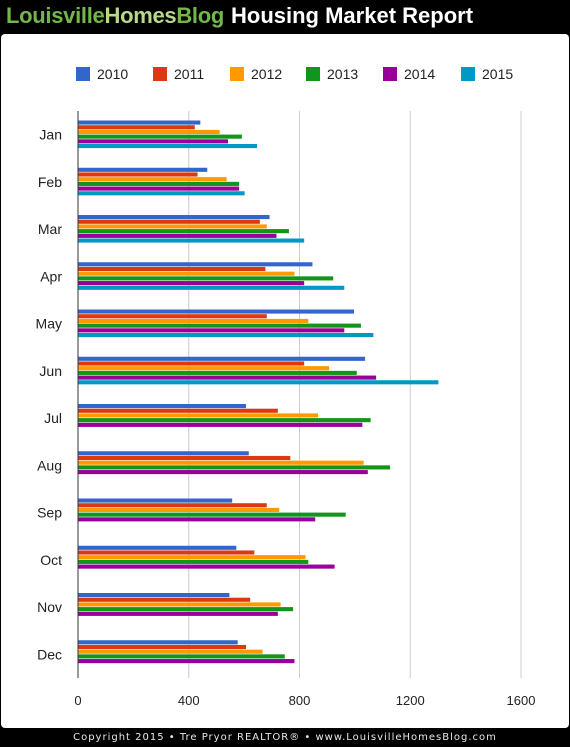 The height and width of the screenshot is (747, 570). I want to click on legend-label: 2014, so click(419, 74).